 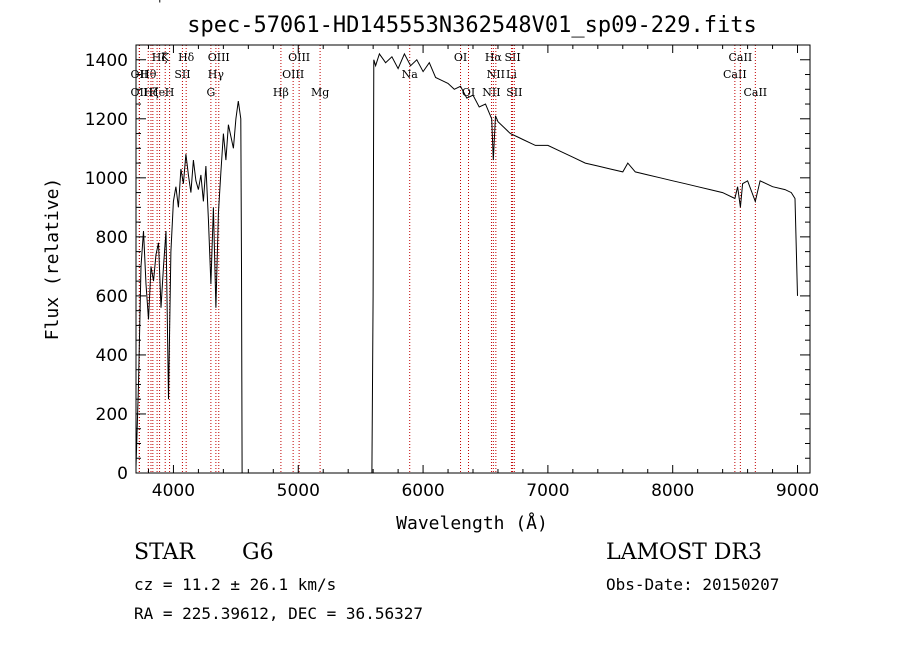 I want to click on line-label-20: NII, so click(x=496, y=74).